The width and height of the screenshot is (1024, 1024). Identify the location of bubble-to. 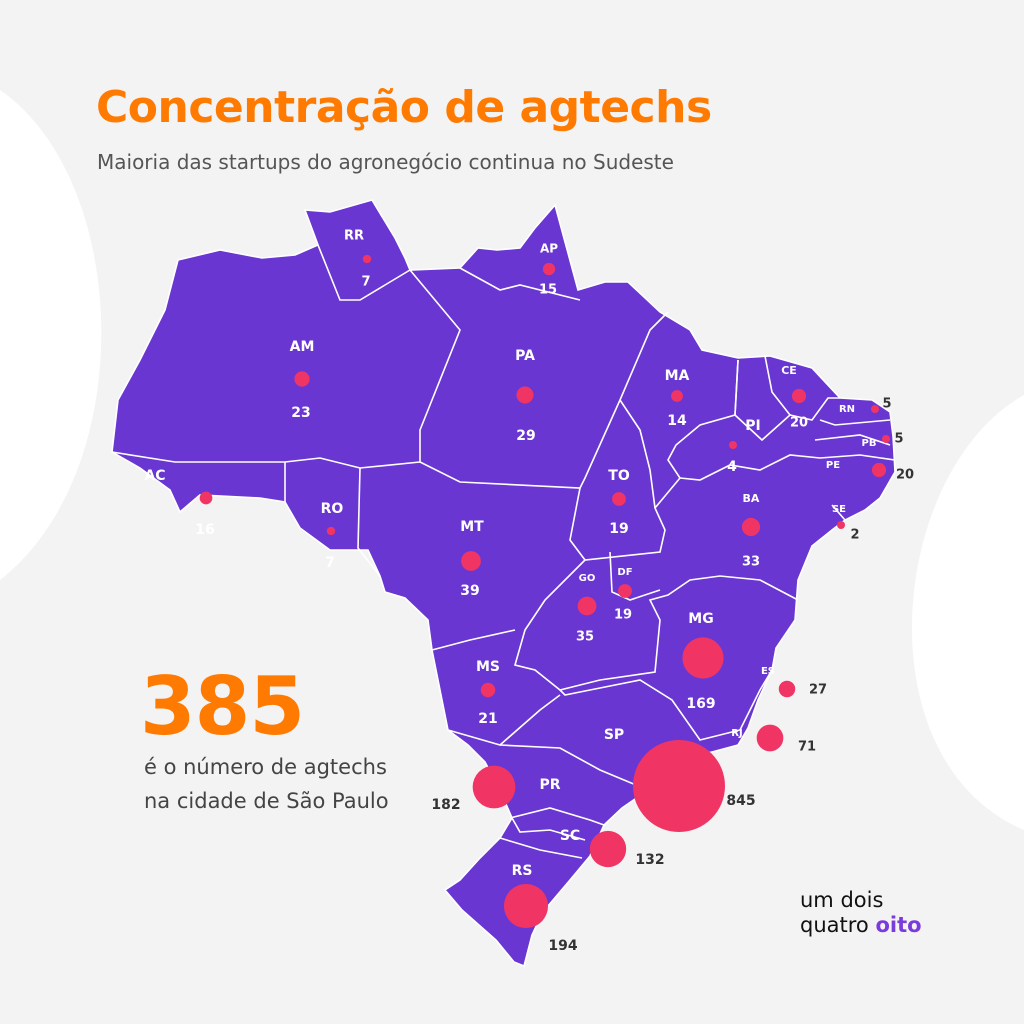
(619, 499).